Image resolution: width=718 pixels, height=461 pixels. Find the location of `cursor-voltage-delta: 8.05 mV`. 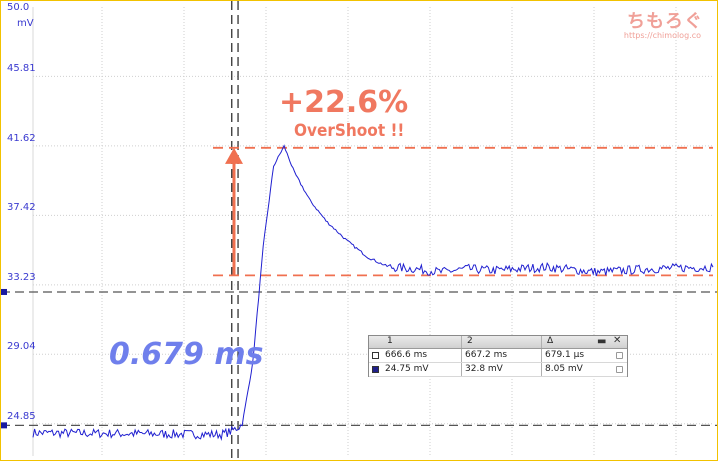

cursor-voltage-delta: 8.05 mV is located at coordinates (564, 369).